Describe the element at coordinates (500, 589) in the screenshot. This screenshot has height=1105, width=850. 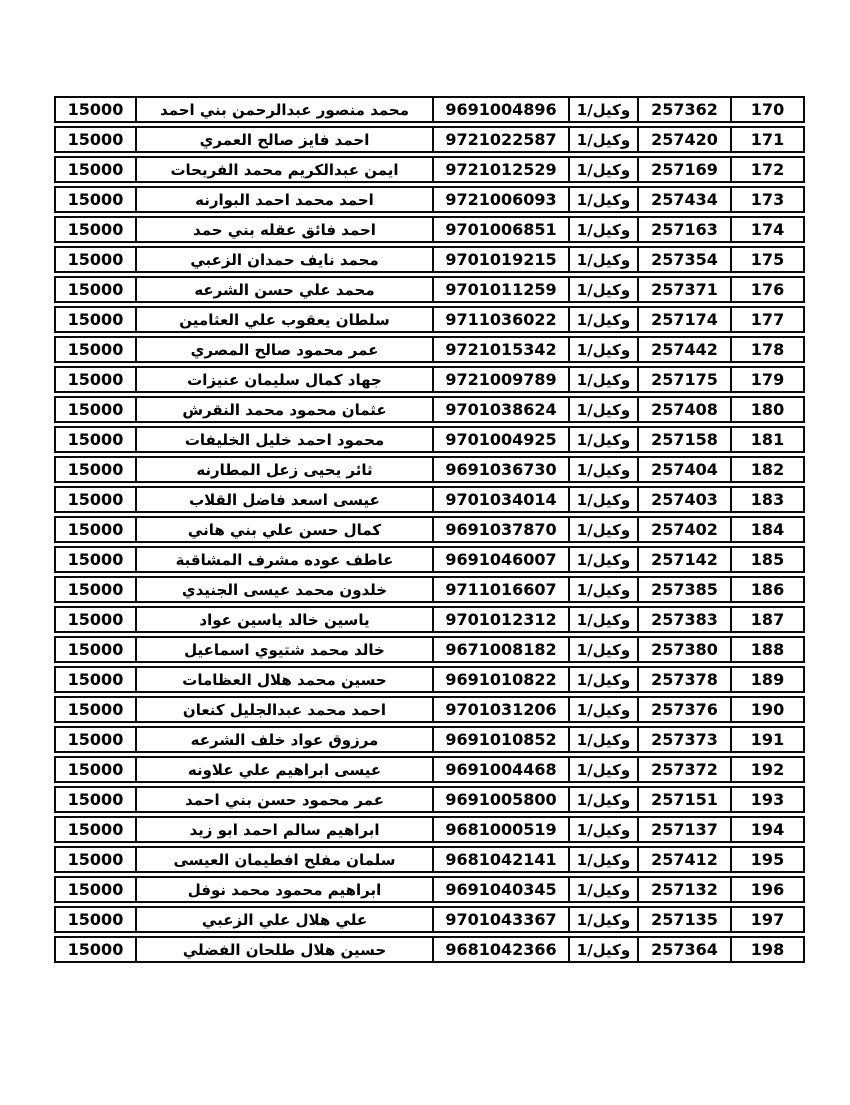
I see `national-id-cell: 9711016607` at that location.